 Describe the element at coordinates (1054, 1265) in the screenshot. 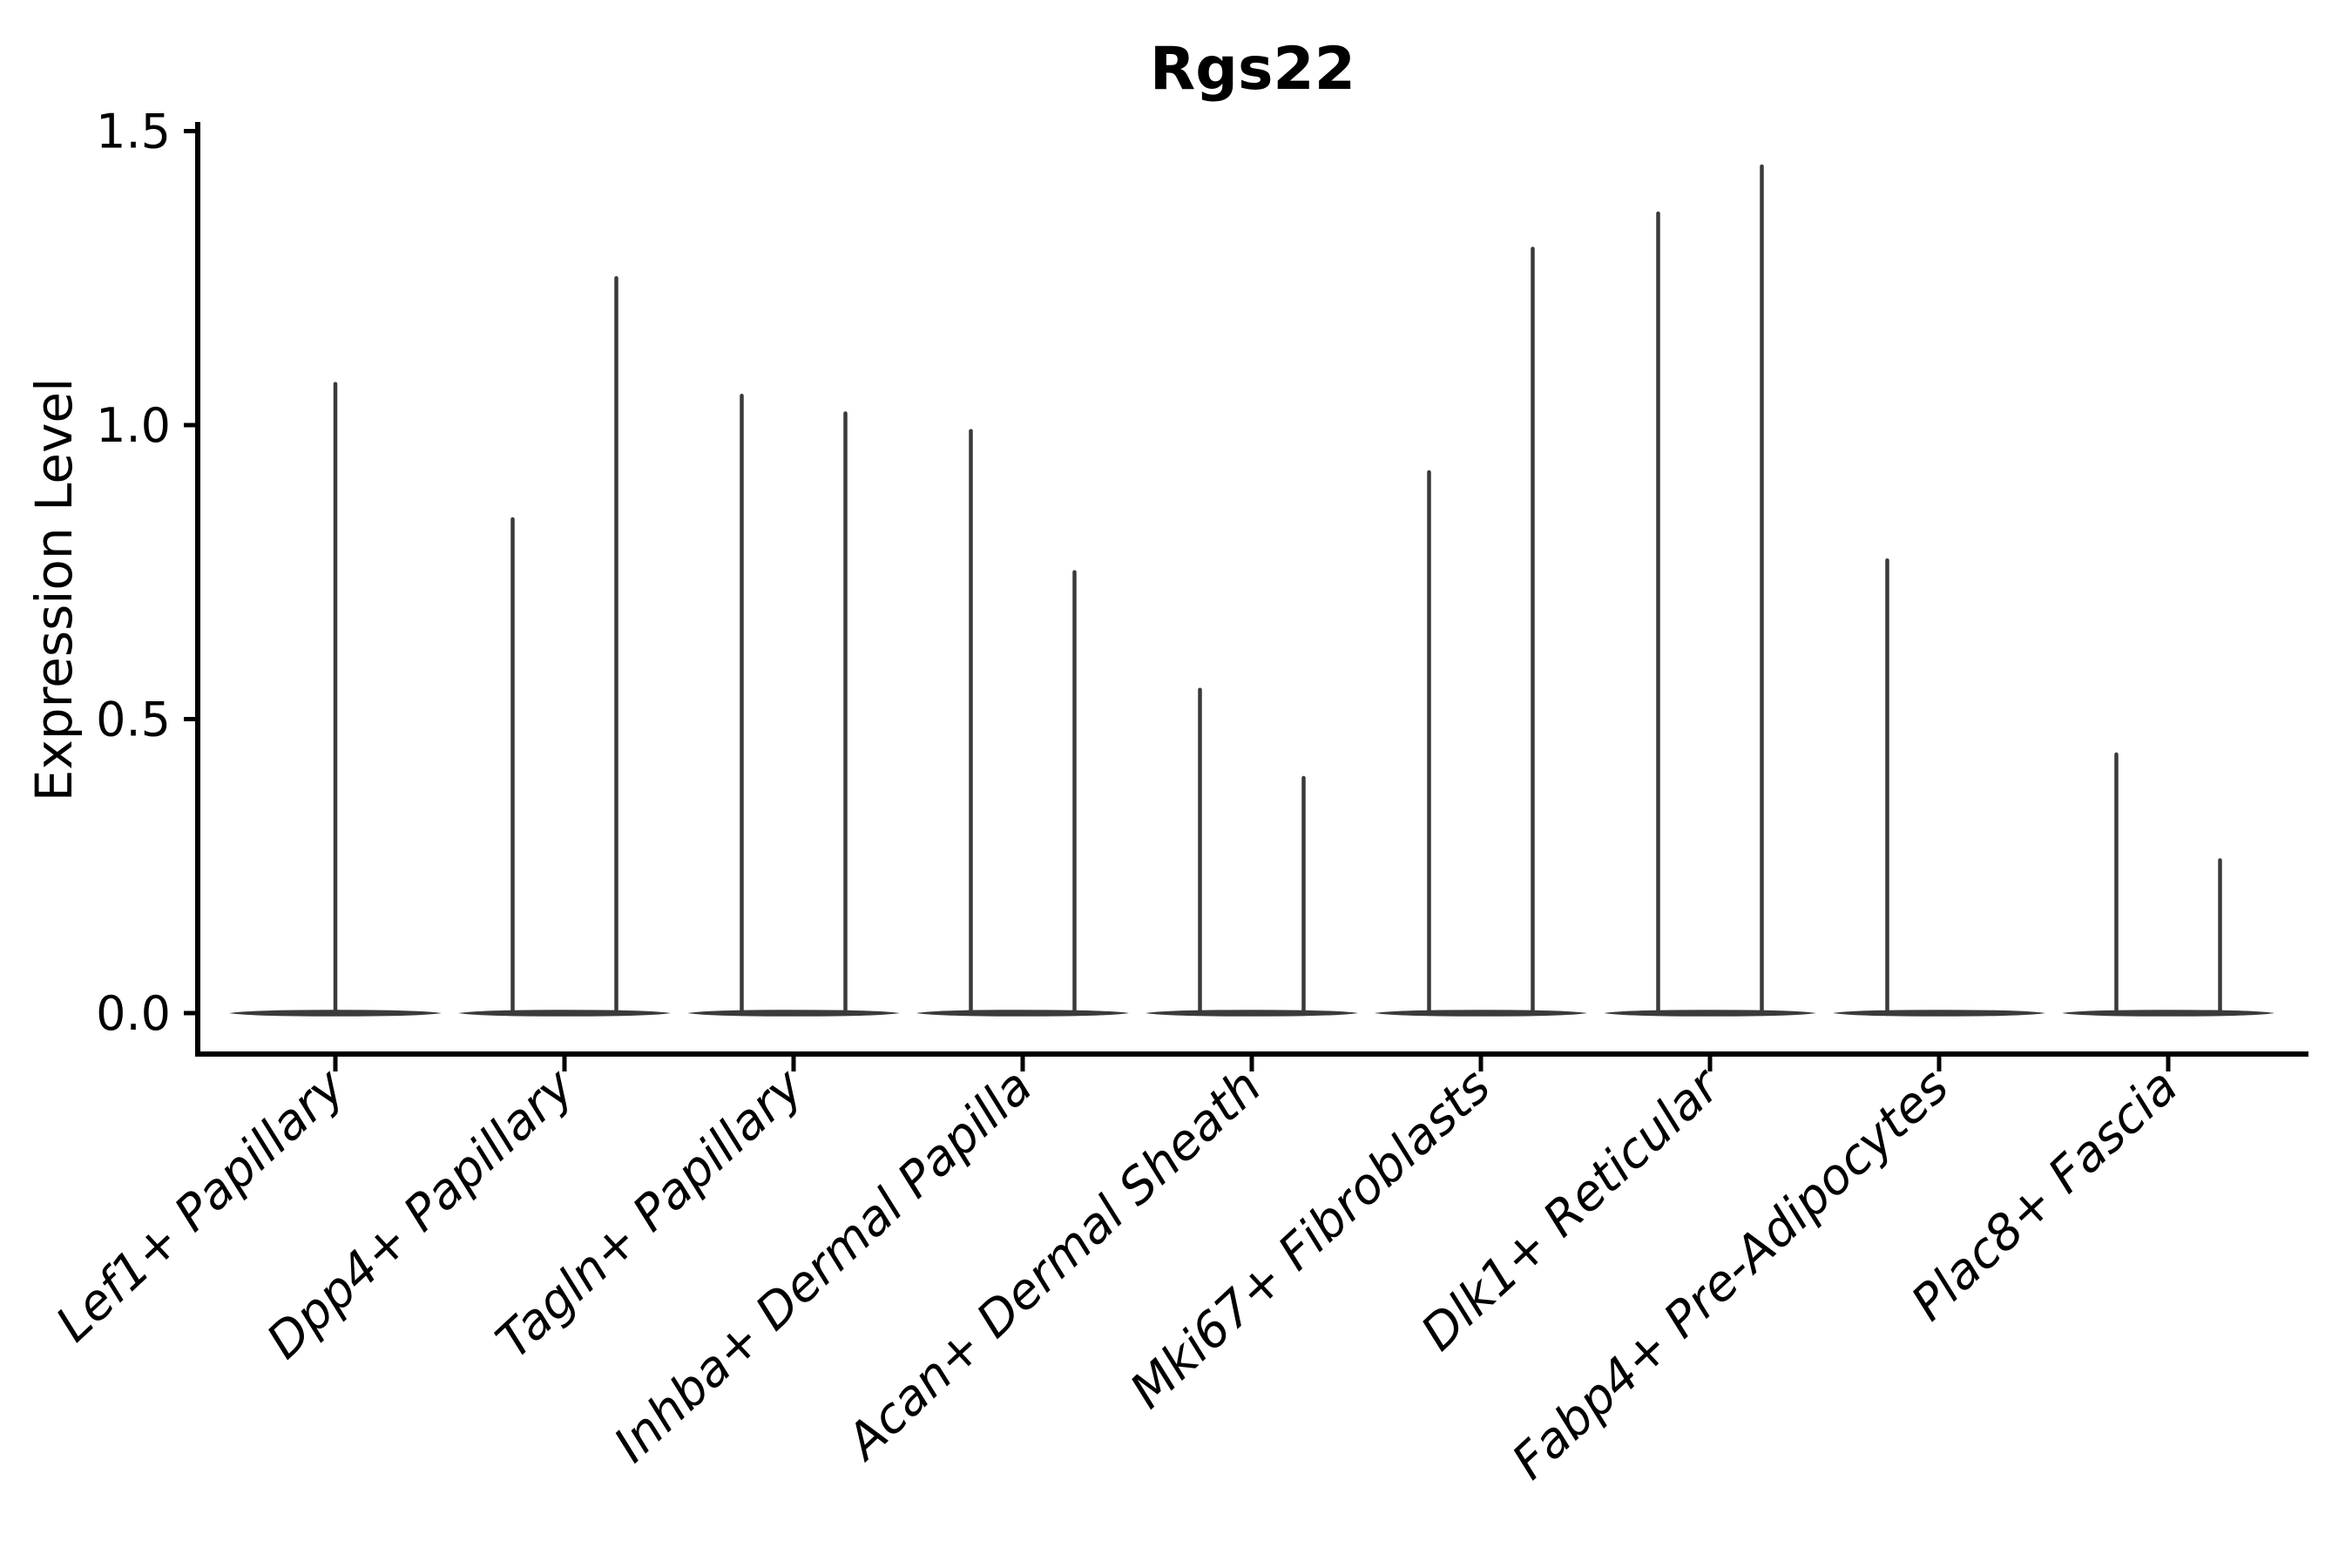

I see `x-tick-label: Acan+ Dermal Sheath` at that location.